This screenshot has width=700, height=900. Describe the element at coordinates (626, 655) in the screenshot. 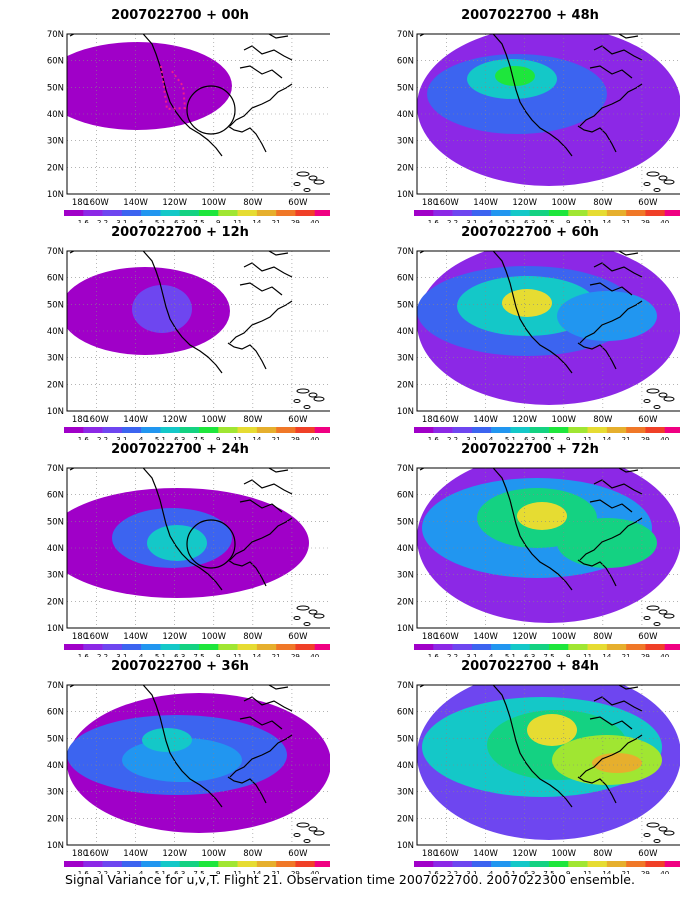

I see `colorbar-label: 21` at that location.